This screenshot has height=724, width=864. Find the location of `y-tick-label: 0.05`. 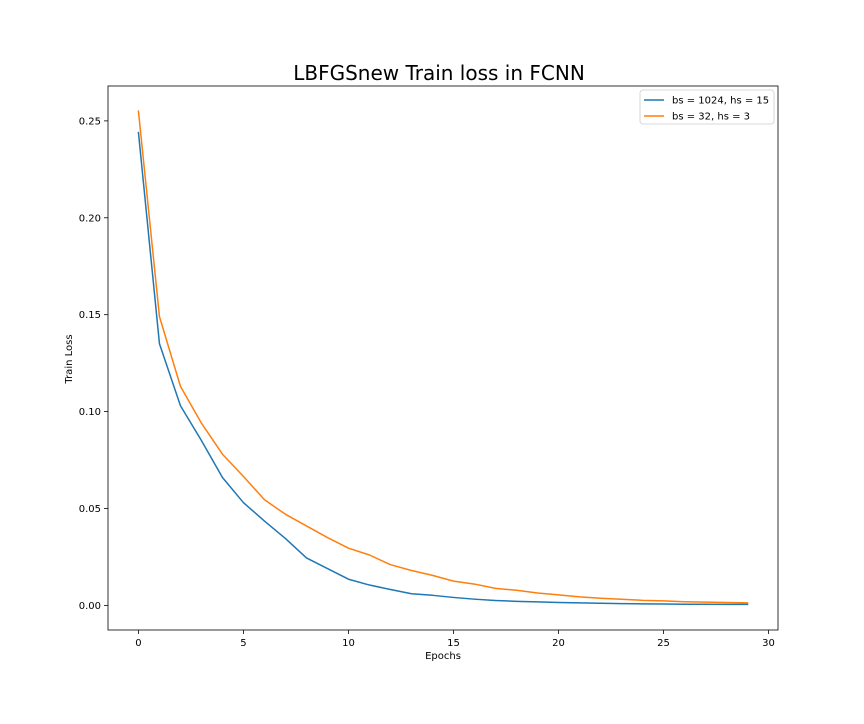

y-tick-label: 0.05 is located at coordinates (90, 509).